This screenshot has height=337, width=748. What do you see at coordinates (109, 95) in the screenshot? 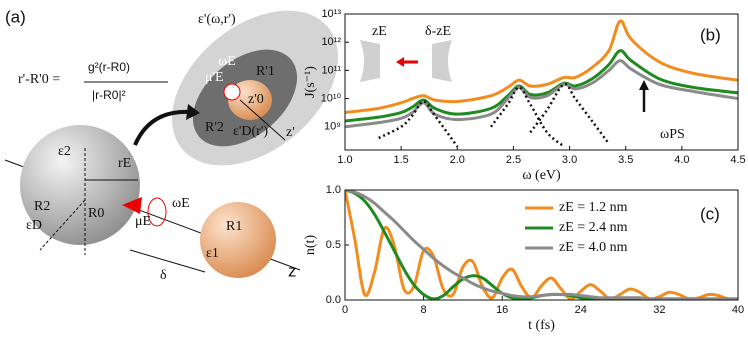
I see `diagram-label: |r-R0|²` at bounding box center [109, 95].